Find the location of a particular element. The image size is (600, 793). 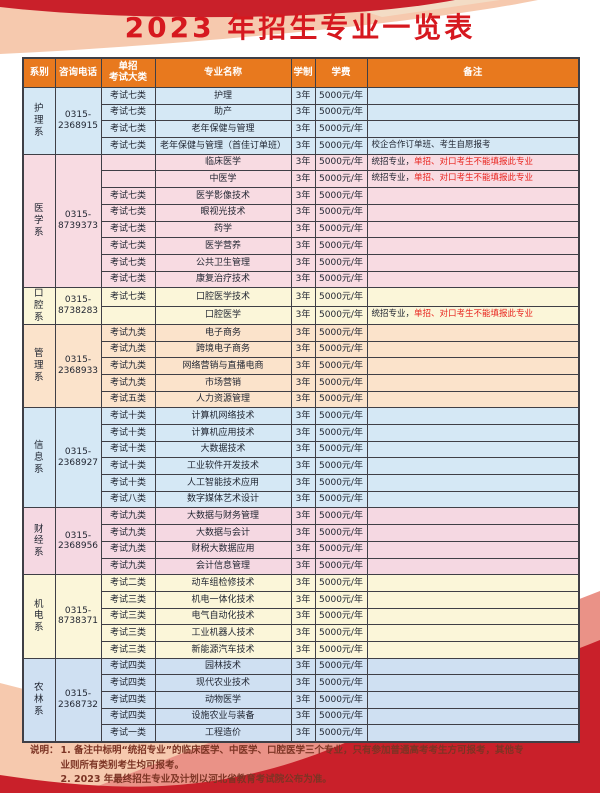

major-name-cell: 大数据与会计 is located at coordinates (223, 533).